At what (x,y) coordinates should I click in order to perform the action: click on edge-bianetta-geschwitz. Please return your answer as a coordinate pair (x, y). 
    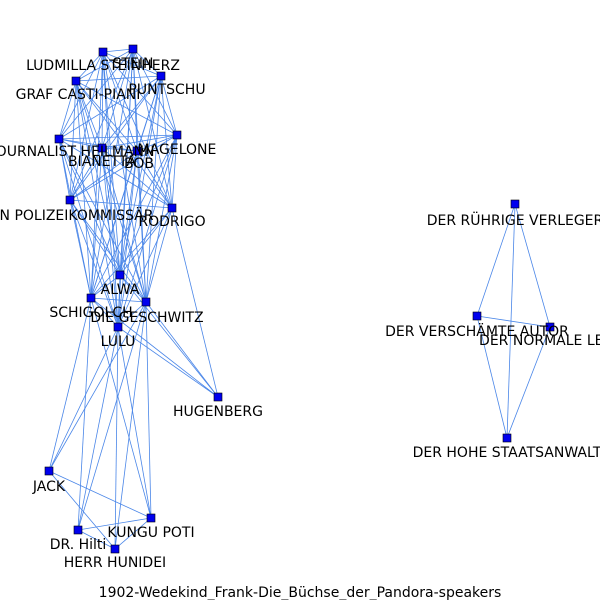
    Looking at the image, I should click on (124, 225).